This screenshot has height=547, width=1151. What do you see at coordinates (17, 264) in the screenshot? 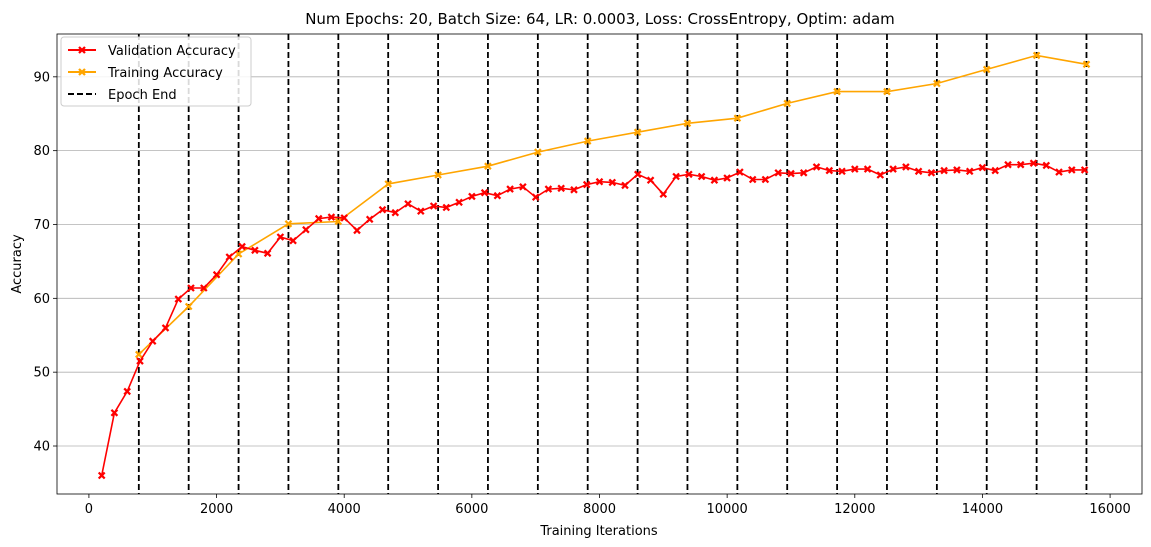
I see `y-axis-label: Accuracy` at bounding box center [17, 264].